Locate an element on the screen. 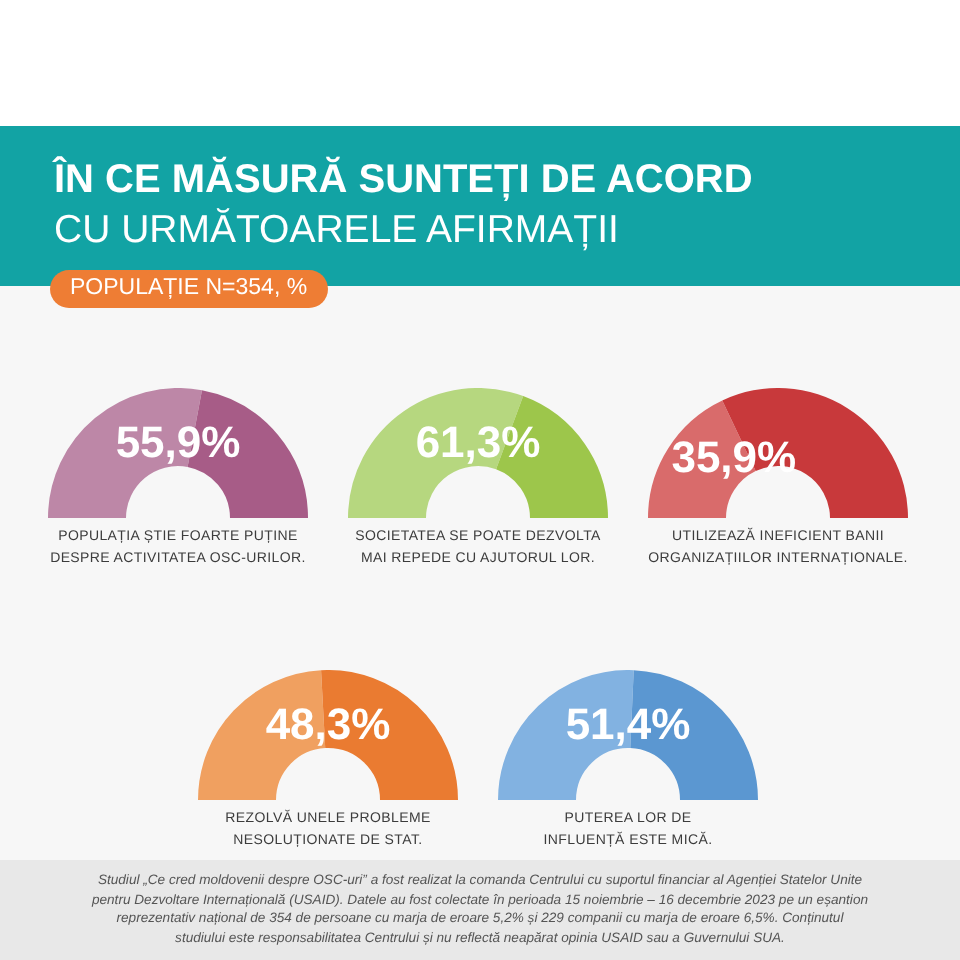 The height and width of the screenshot is (960, 960). data-label: 51,4% is located at coordinates (628, 724).